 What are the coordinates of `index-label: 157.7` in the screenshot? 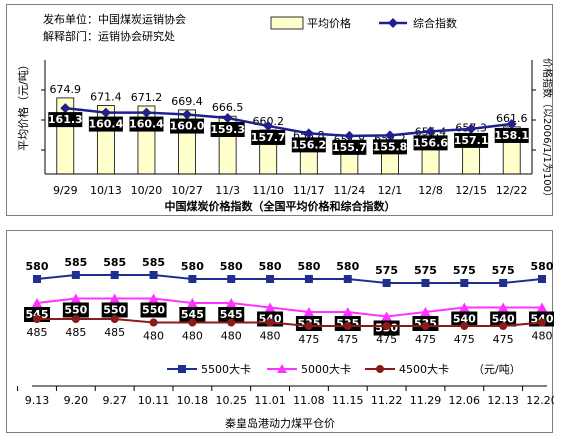 It's located at (268, 137).